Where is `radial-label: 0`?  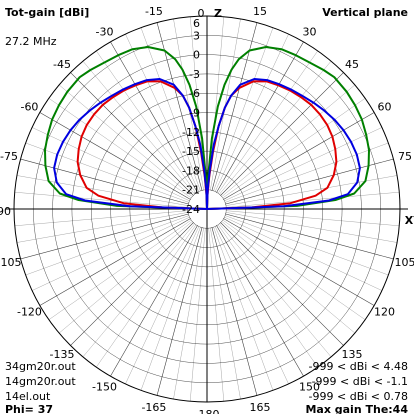
radial-label: 0 is located at coordinates (196, 55).